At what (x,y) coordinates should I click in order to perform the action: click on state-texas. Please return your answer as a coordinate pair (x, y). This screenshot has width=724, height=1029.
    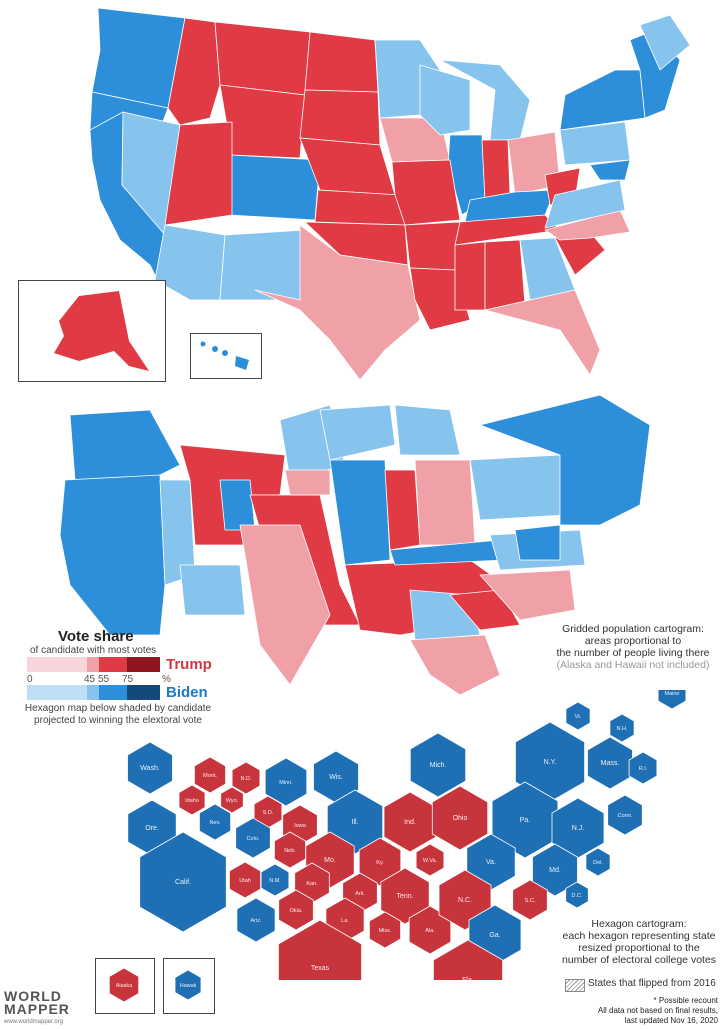
    Looking at the image, I should click on (337, 302).